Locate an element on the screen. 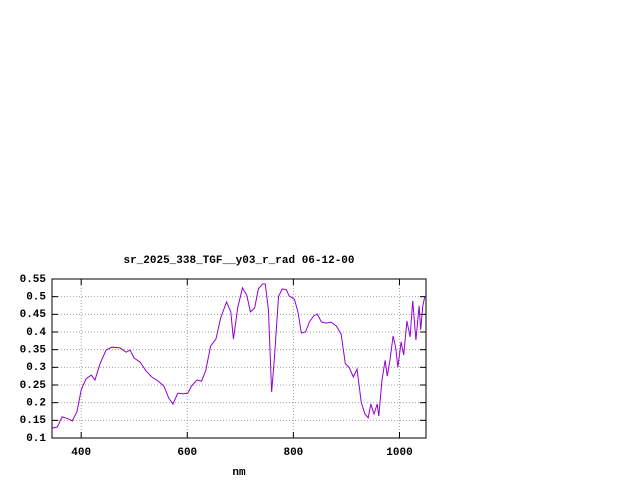  y-tick-label: 0.4 is located at coordinates (36, 333).